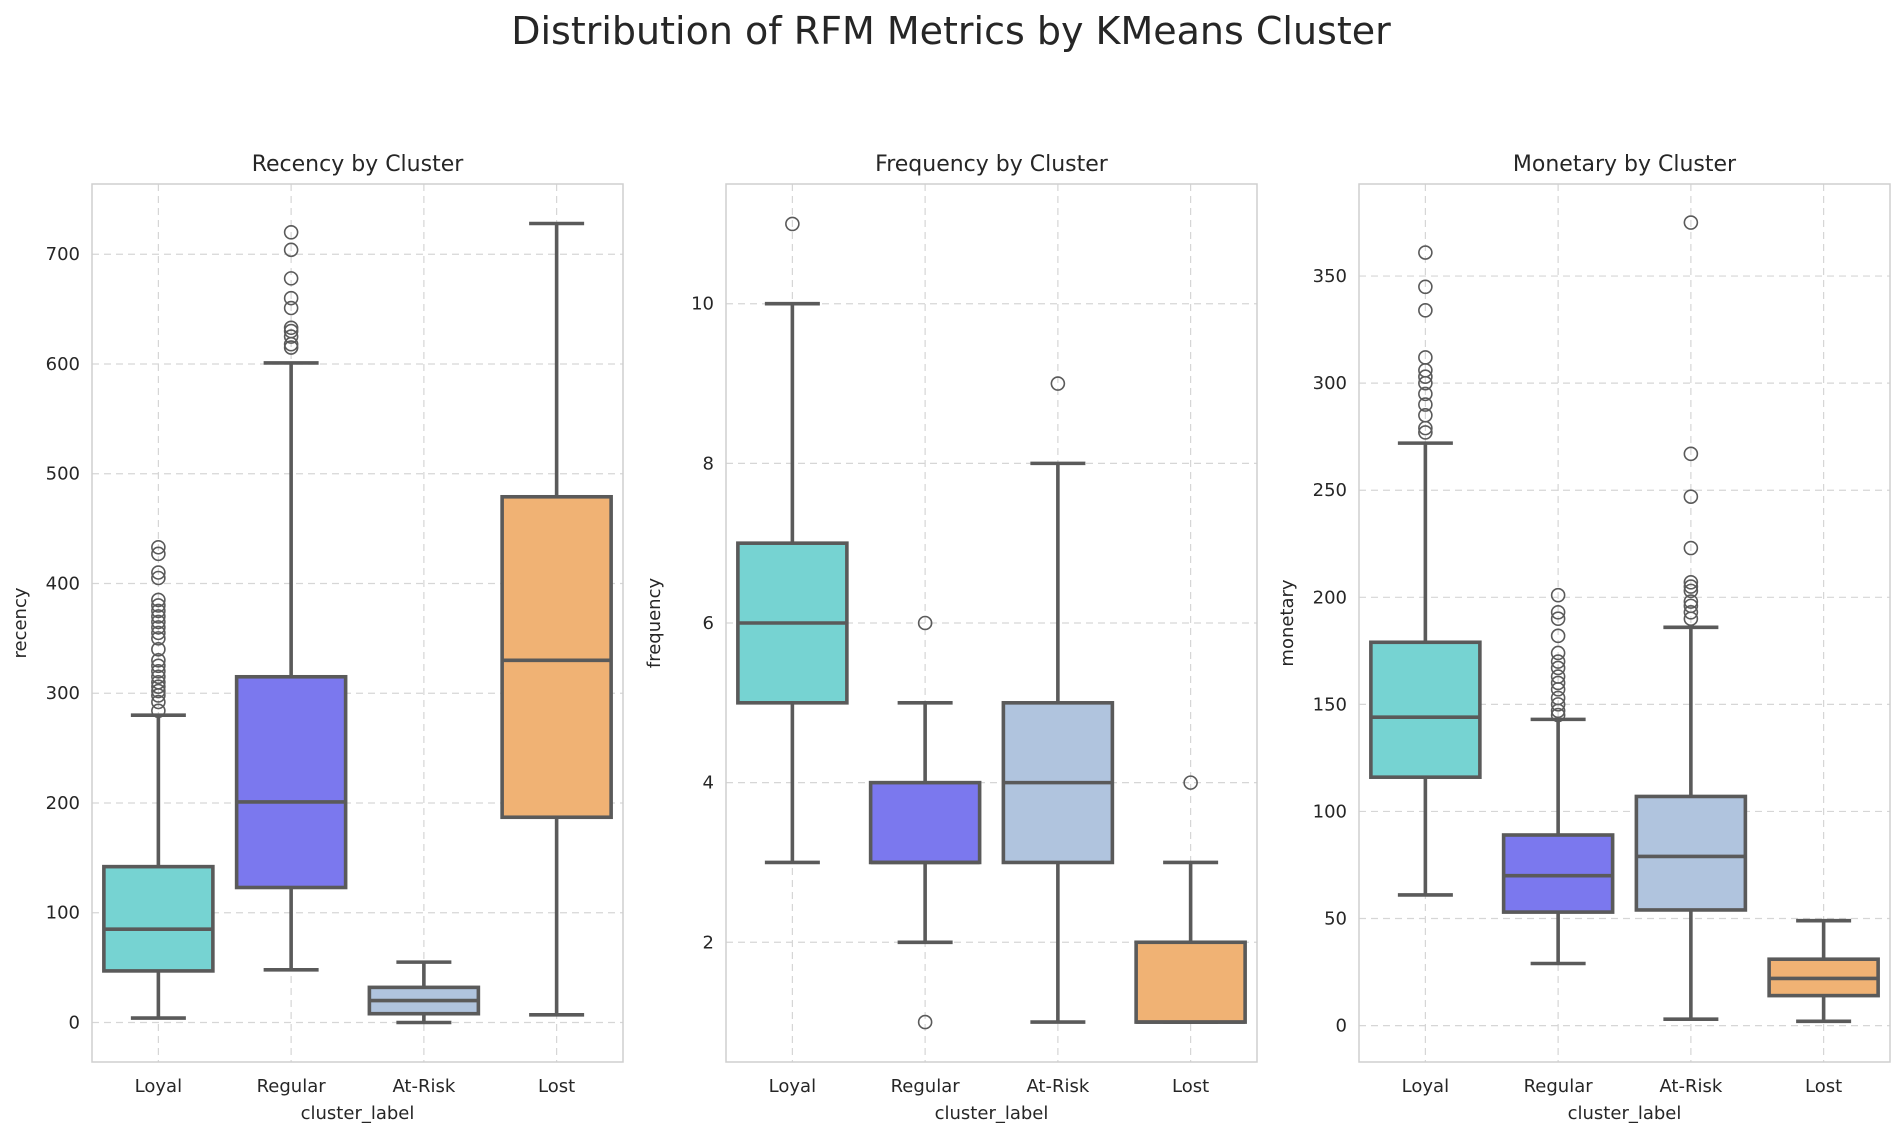 This screenshot has height=1137, width=1903. I want to click on y-tick-label: 6, so click(708, 623).